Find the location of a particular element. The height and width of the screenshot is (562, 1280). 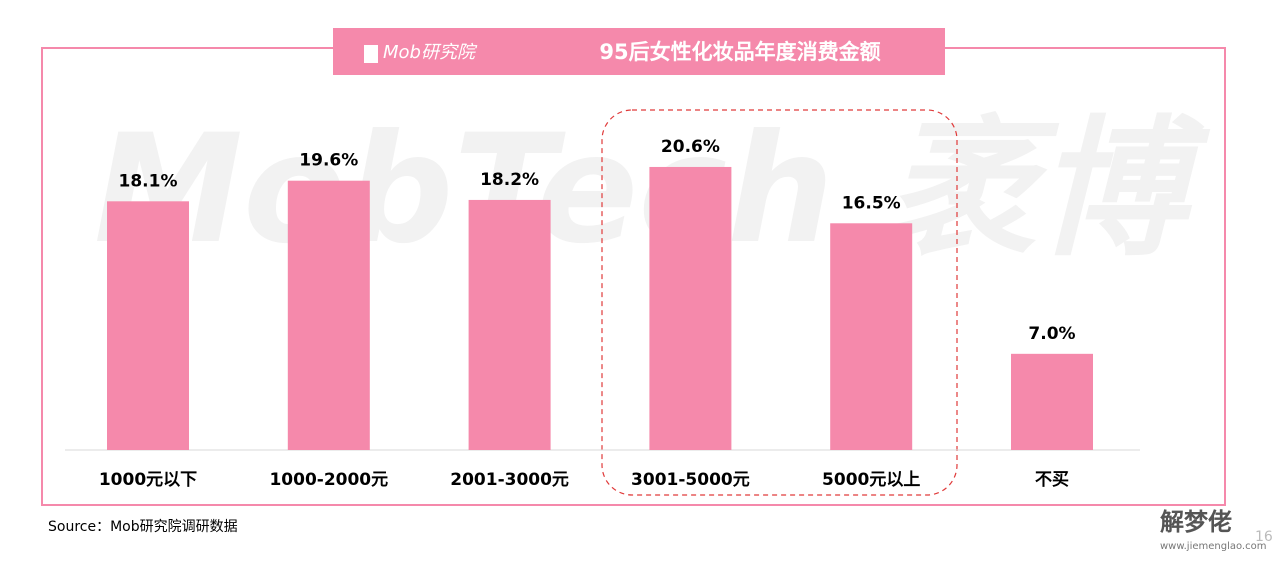

x-tick-label: 不买 is located at coordinates (1052, 480).